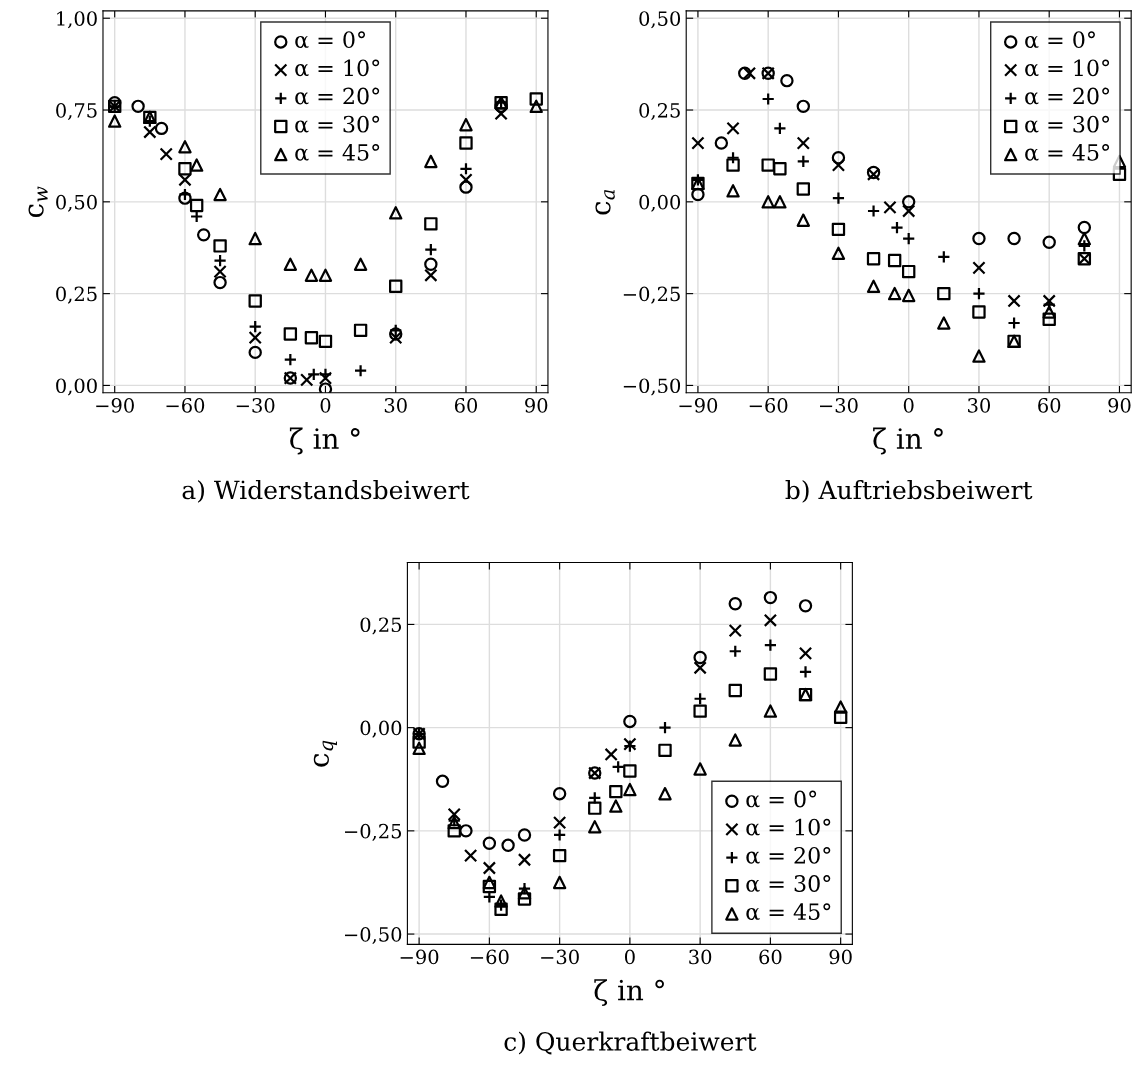  I want to click on text: c) Querkraftbeiwert, so click(630, 1043).